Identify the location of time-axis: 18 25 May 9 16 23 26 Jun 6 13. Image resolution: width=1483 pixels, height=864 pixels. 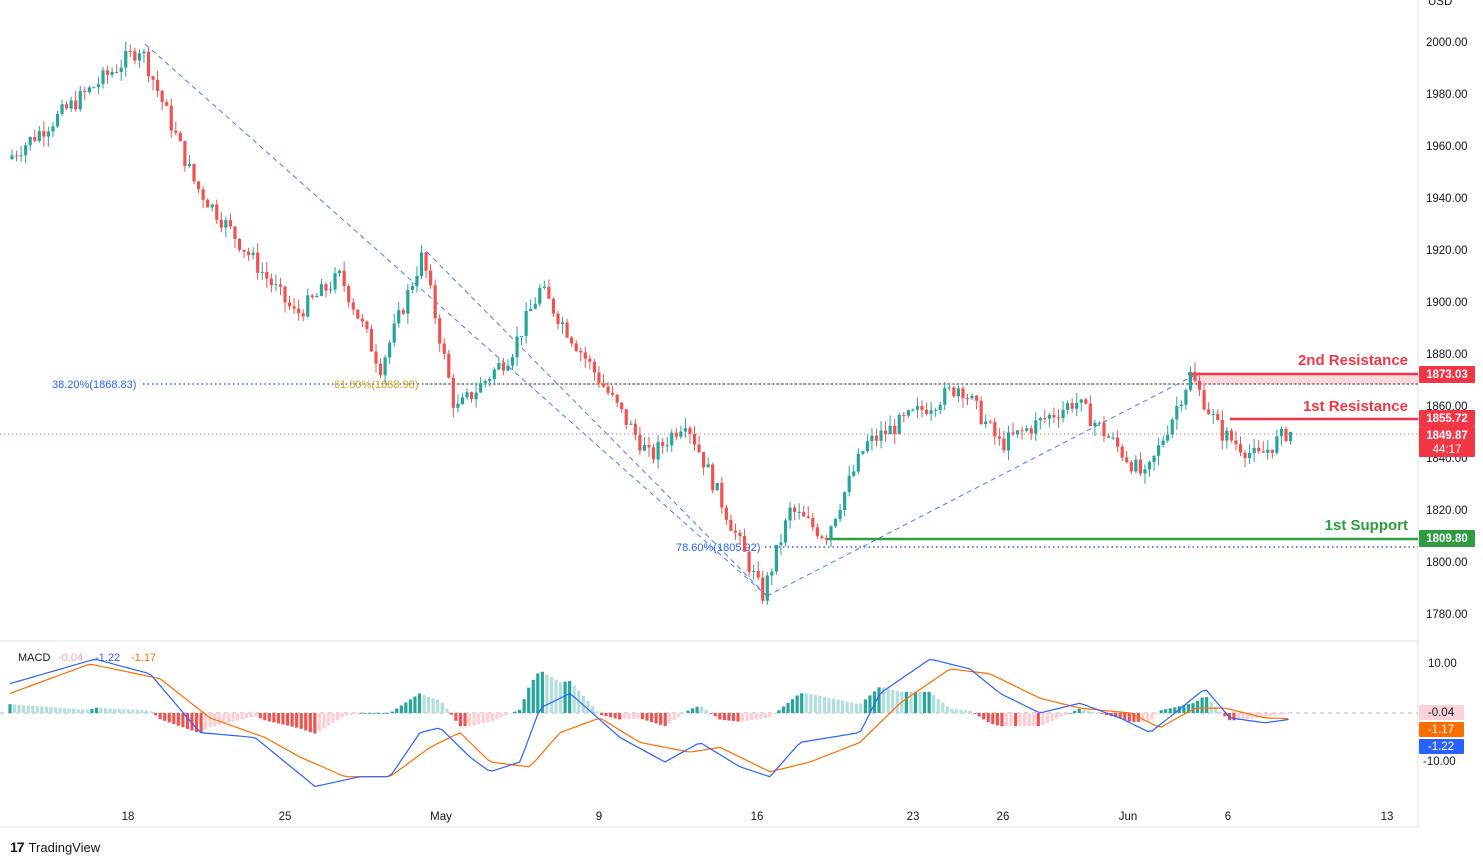
(758, 817).